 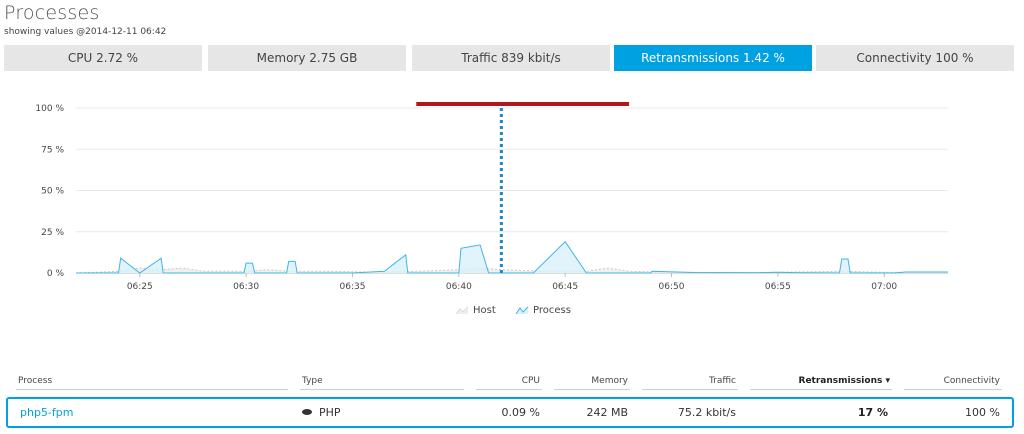 What do you see at coordinates (35, 381) in the screenshot?
I see `column-label-process: Process` at bounding box center [35, 381].